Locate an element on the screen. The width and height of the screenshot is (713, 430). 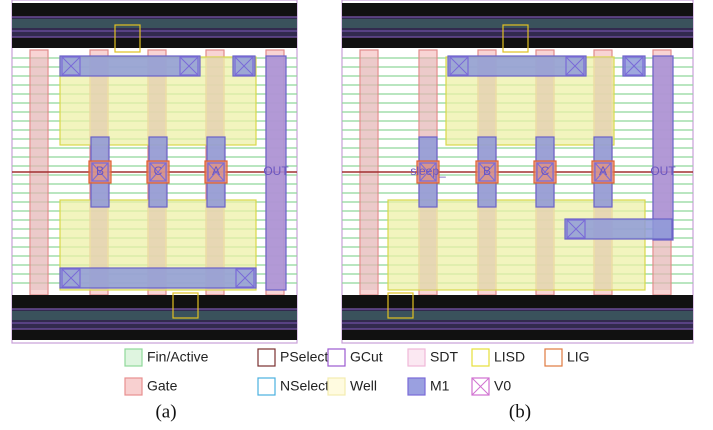
caption: (b) is located at coordinates (520, 411).